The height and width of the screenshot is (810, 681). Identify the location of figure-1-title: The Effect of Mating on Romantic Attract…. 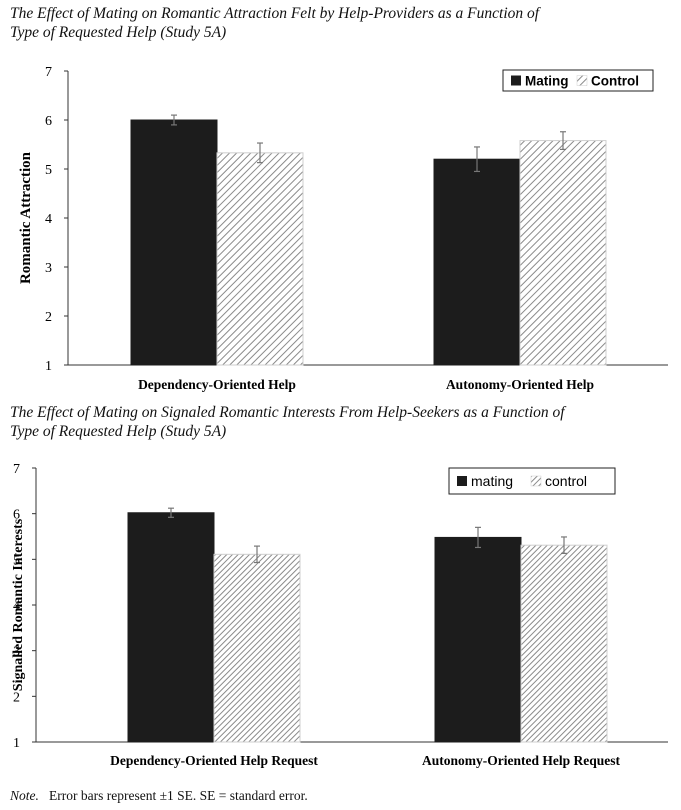
(344, 23).